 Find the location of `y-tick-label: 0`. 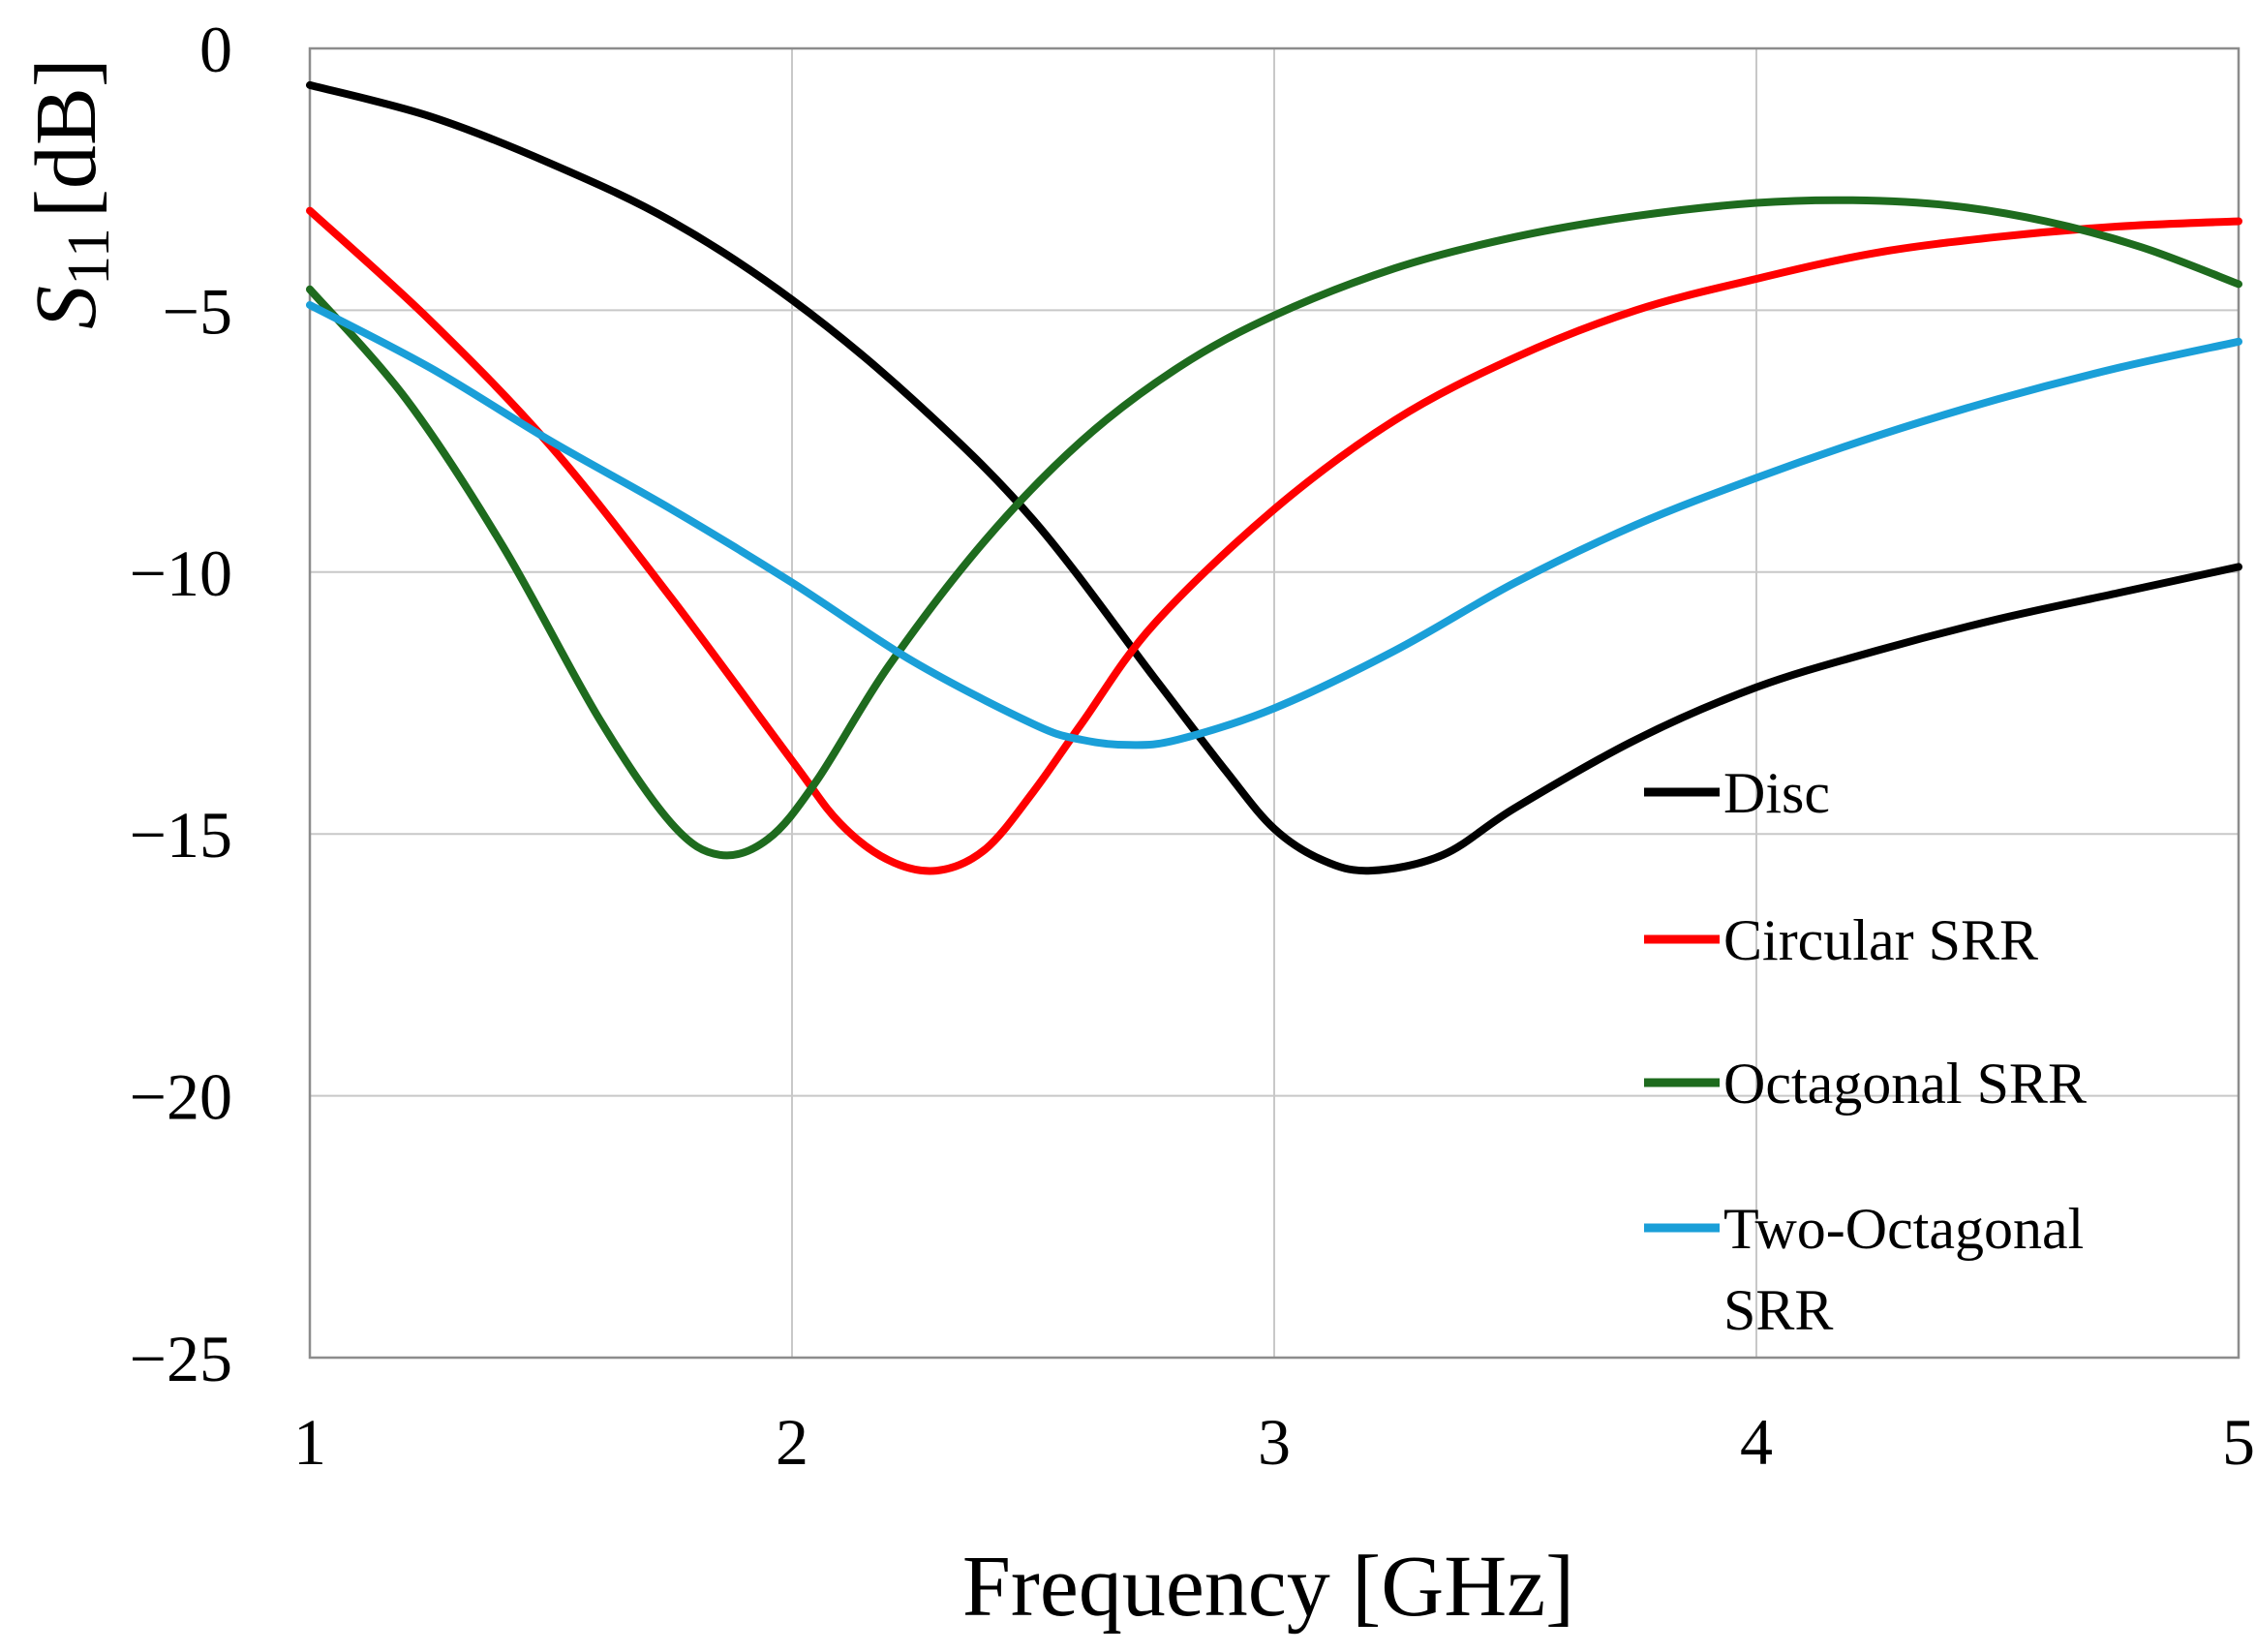

y-tick-label: 0 is located at coordinates (216, 49).